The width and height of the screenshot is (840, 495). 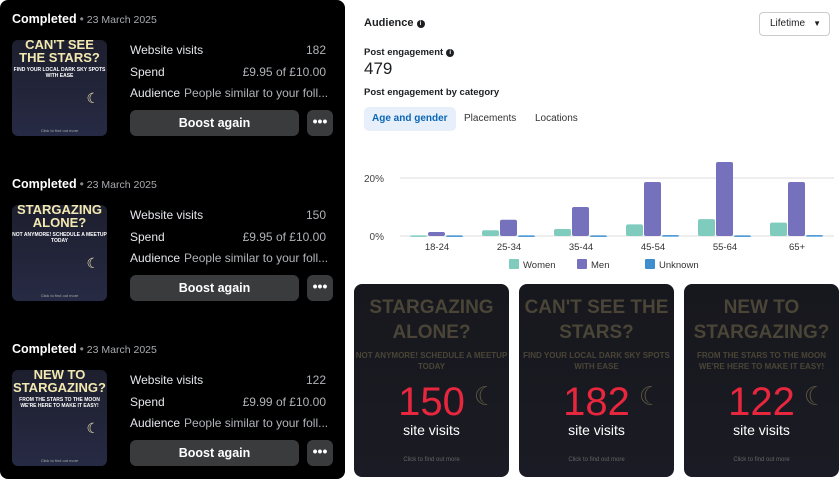 I want to click on legend-label: Women, so click(x=539, y=265).